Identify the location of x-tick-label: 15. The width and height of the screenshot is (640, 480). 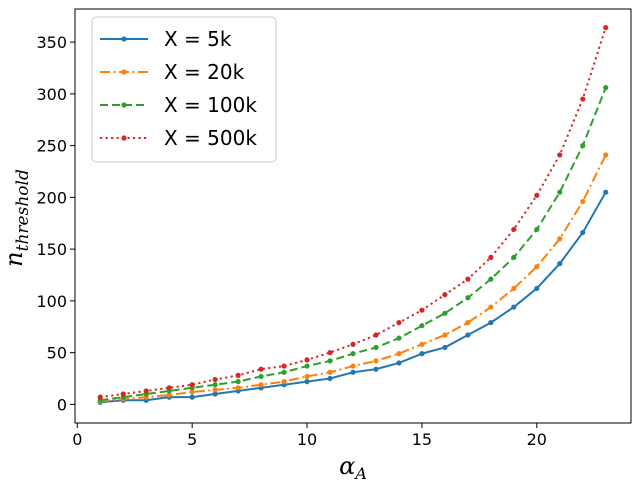
(422, 439).